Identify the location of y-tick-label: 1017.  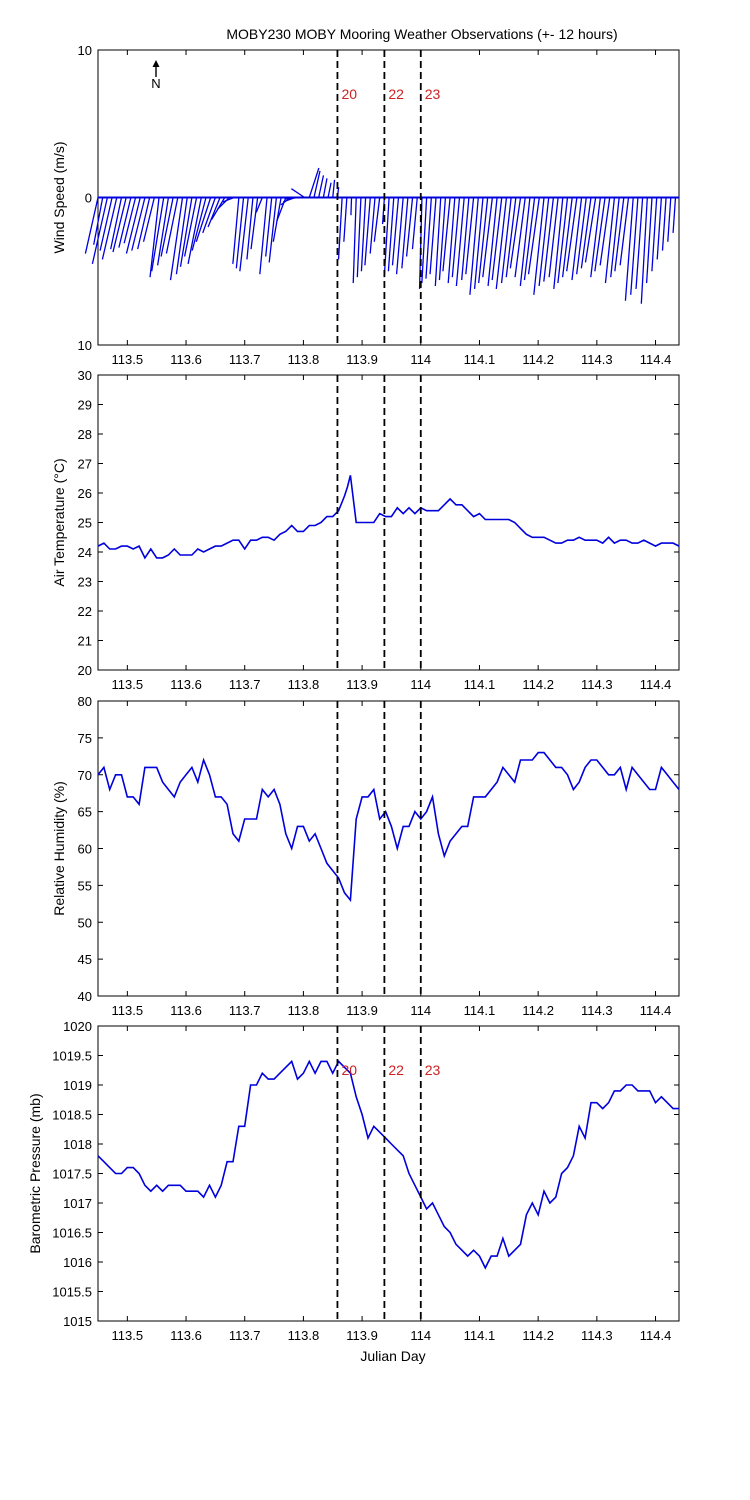
(77, 1203).